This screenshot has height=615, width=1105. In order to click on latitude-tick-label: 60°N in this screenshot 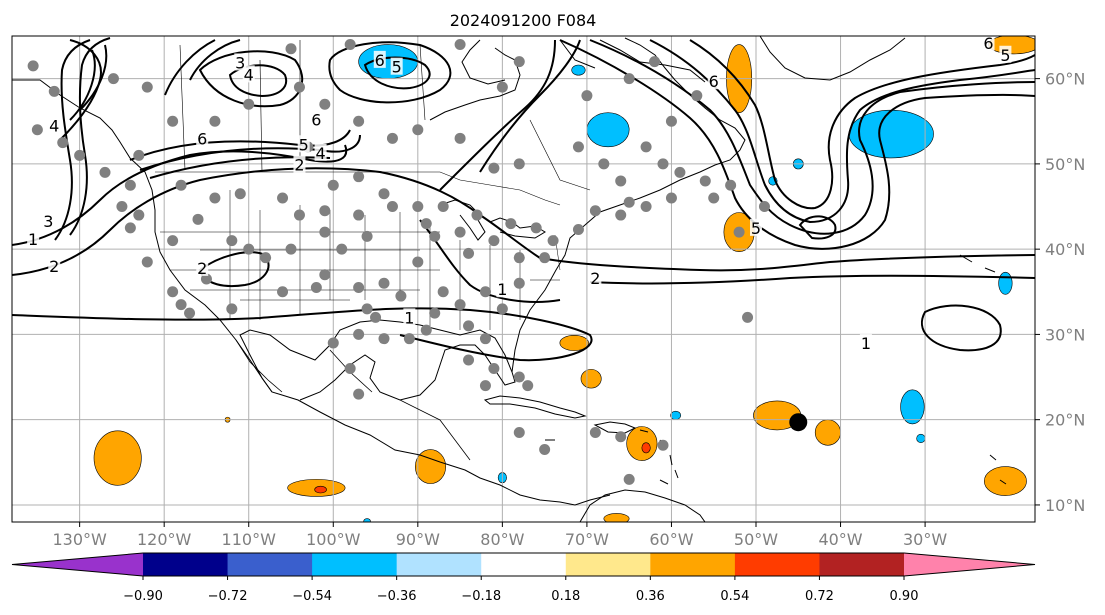, I will do `click(1065, 79)`.